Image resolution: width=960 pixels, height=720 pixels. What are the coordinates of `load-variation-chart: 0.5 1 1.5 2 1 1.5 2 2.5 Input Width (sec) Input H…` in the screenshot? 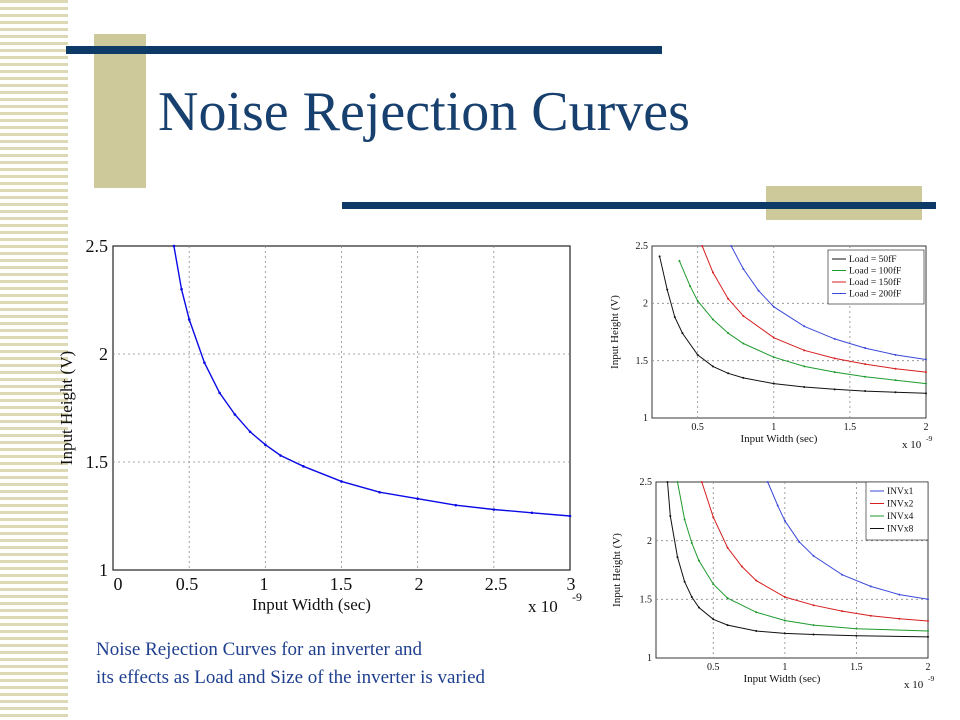 It's located at (771, 346).